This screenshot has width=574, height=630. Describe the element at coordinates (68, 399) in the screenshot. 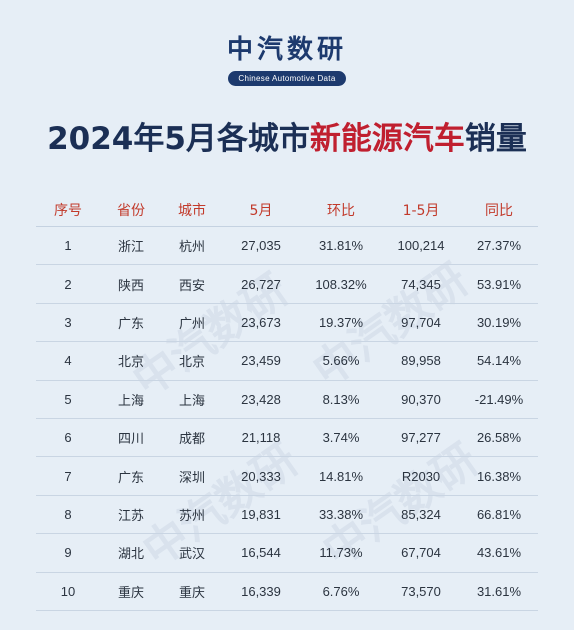

I see `cell-rank: 5` at that location.